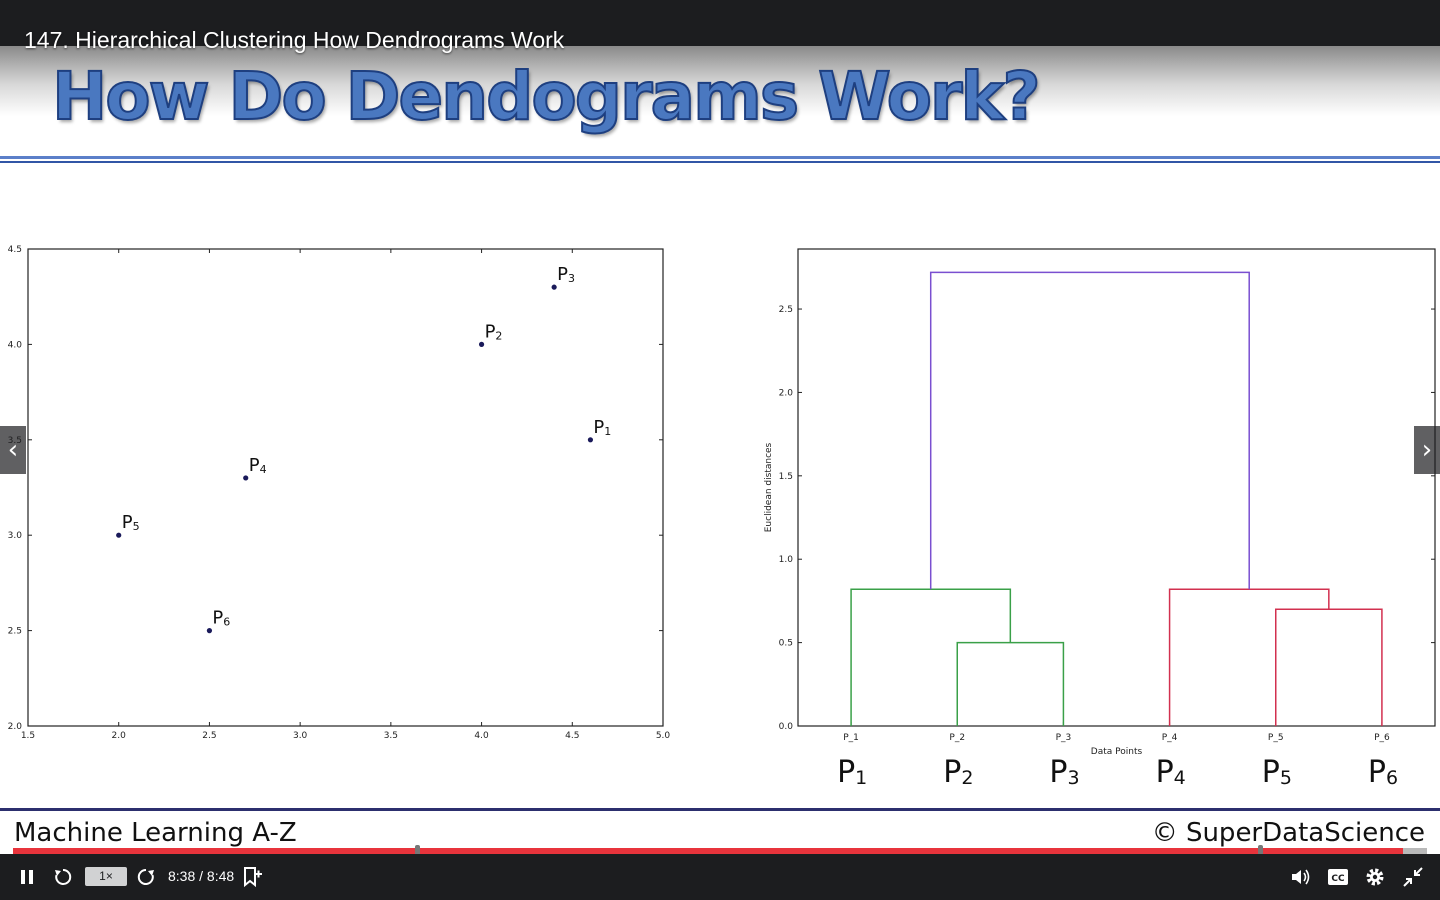 This screenshot has width=1440, height=900. Describe the element at coordinates (720, 809) in the screenshot. I see `footer-divider` at that location.